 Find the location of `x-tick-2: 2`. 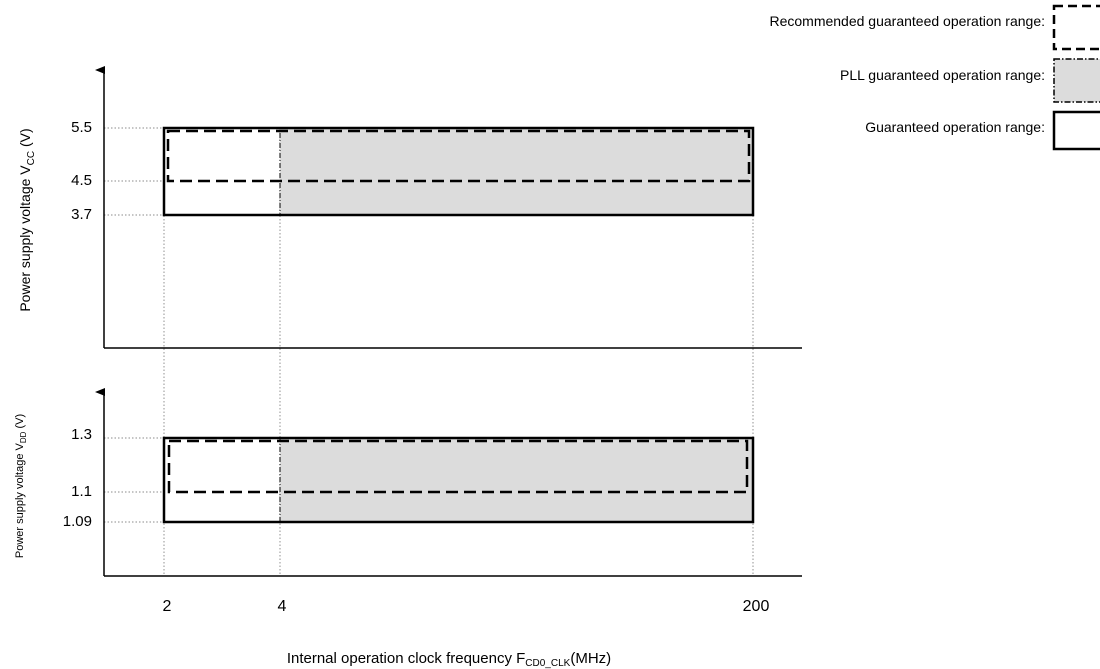

x-tick-2: 2 is located at coordinates (167, 606).